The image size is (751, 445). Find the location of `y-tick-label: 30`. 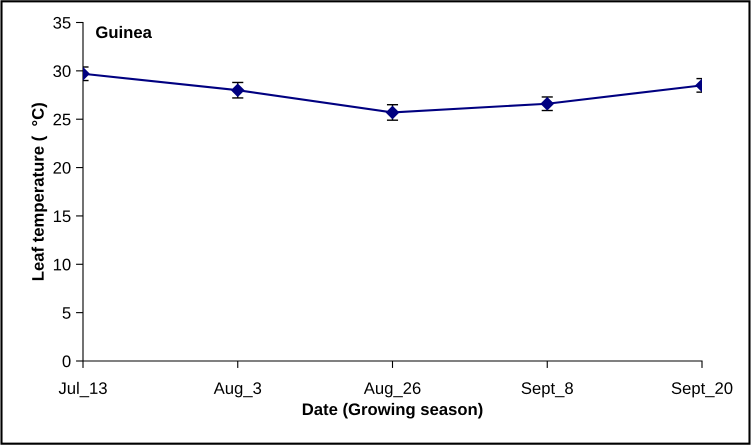

y-tick-label: 30 is located at coordinates (62, 71).